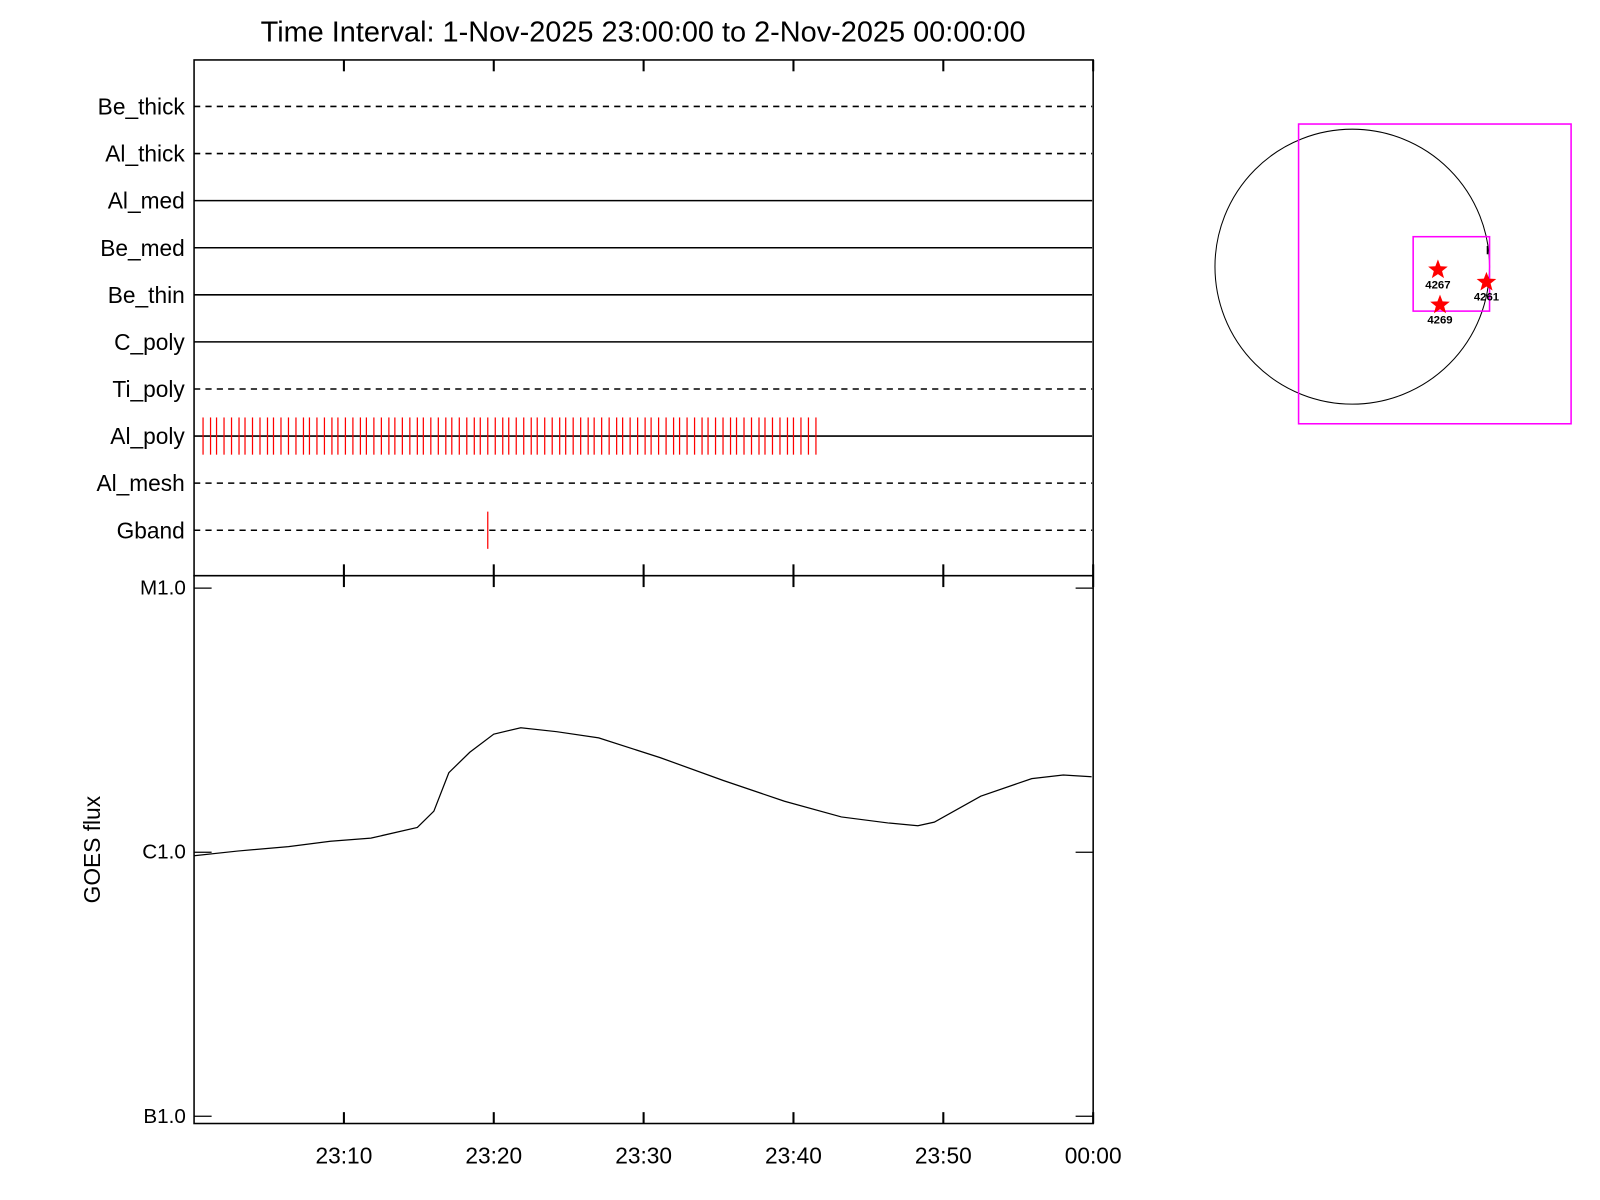  Describe the element at coordinates (1486, 298) in the screenshot. I see `region-label: 4261` at that location.